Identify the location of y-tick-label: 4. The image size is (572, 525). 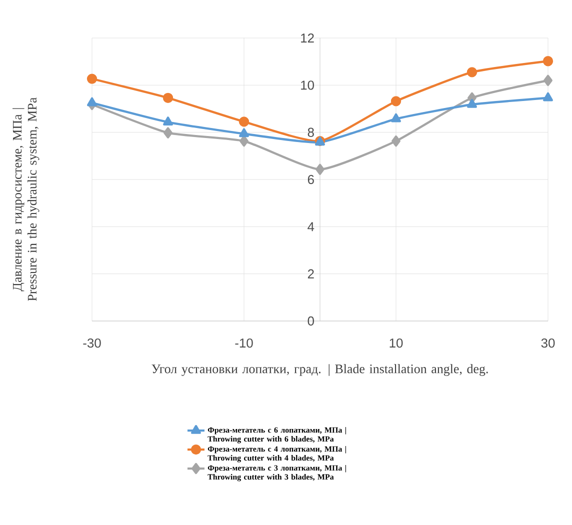
(311, 227).